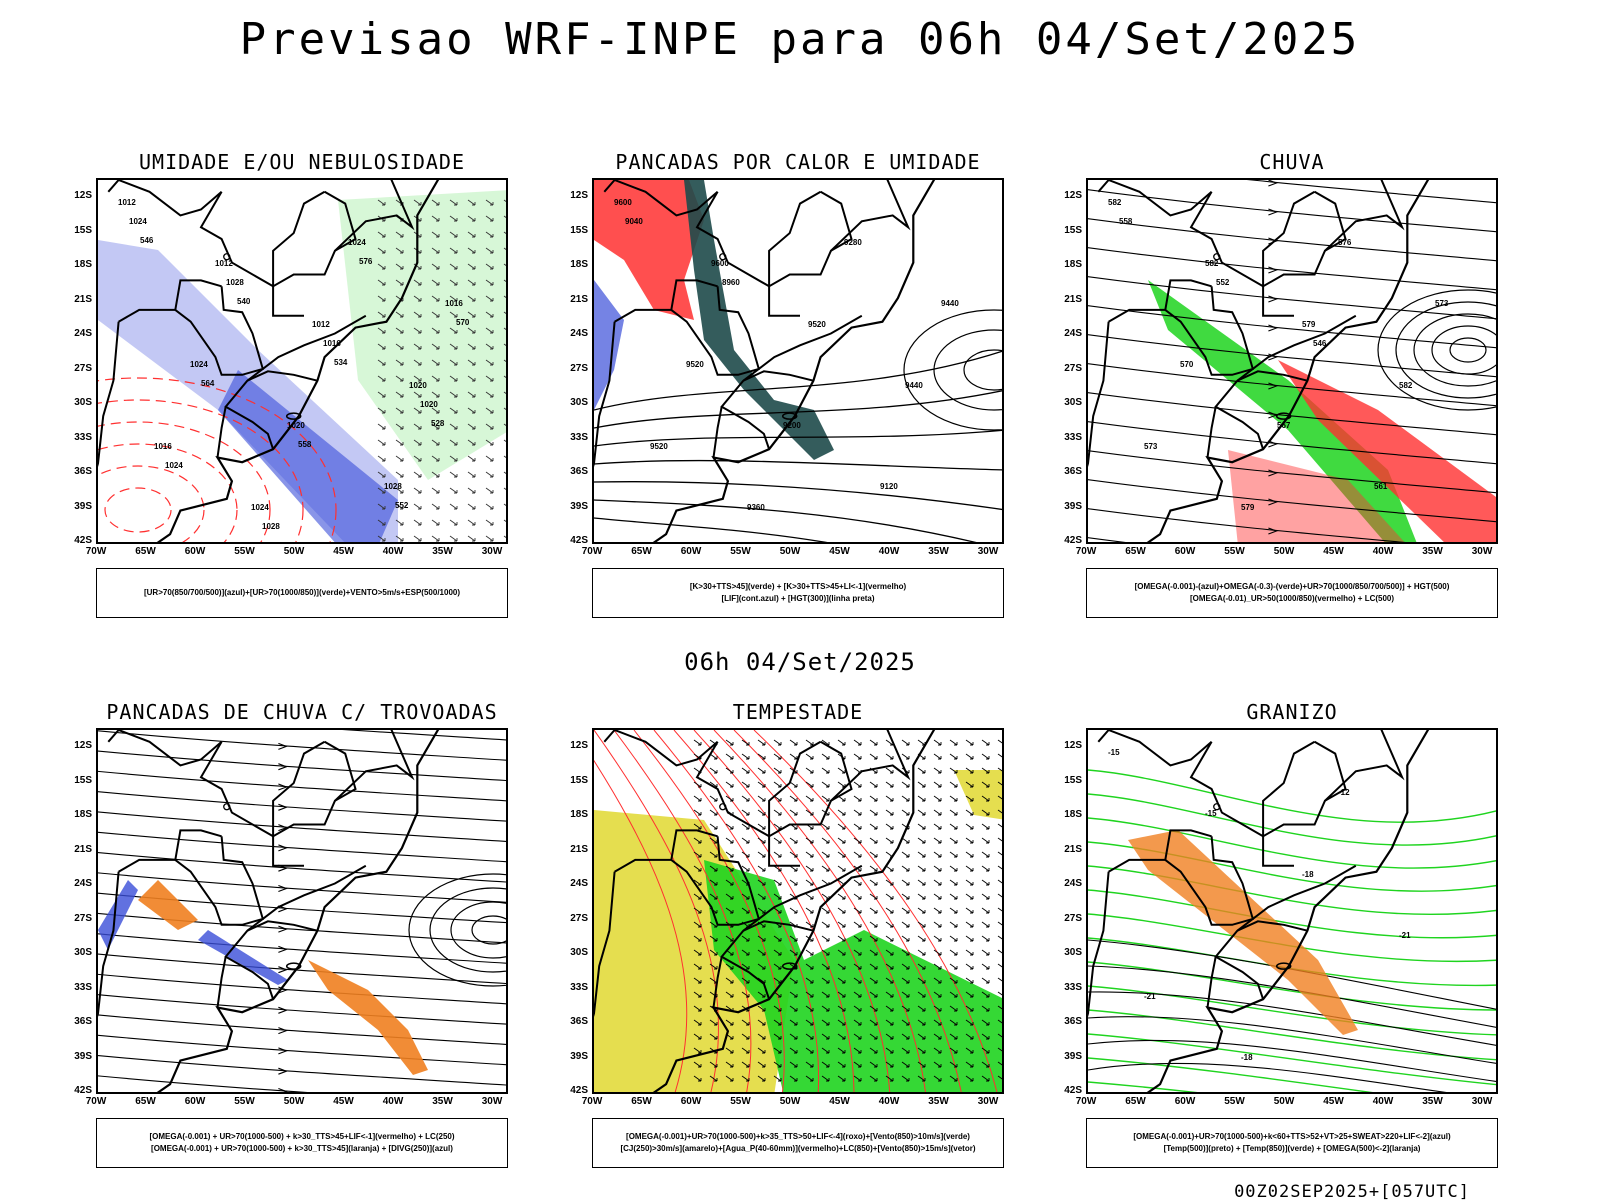 The width and height of the screenshot is (1600, 1202). I want to click on contour-label: 582, so click(1115, 202).